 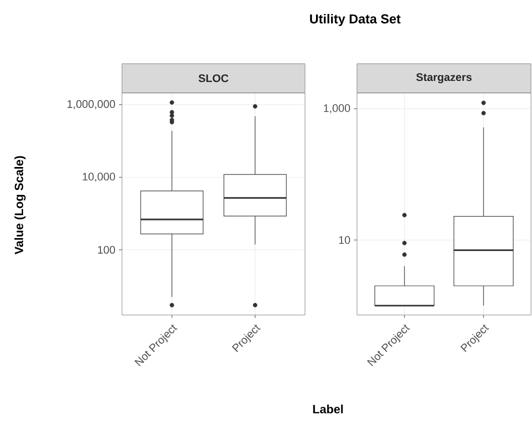 I want to click on text: Utility Data Set, so click(x=355, y=20).